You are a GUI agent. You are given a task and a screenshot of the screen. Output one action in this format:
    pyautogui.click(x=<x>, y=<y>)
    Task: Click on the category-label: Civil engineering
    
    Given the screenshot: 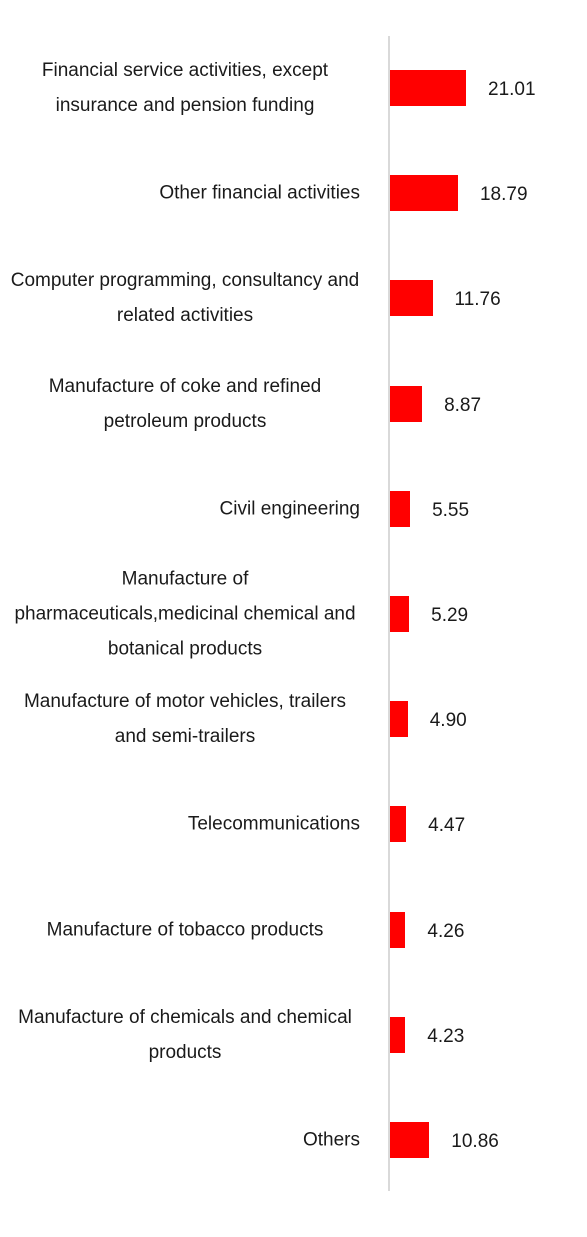 What is the action you would take?
    pyautogui.click(x=289, y=509)
    